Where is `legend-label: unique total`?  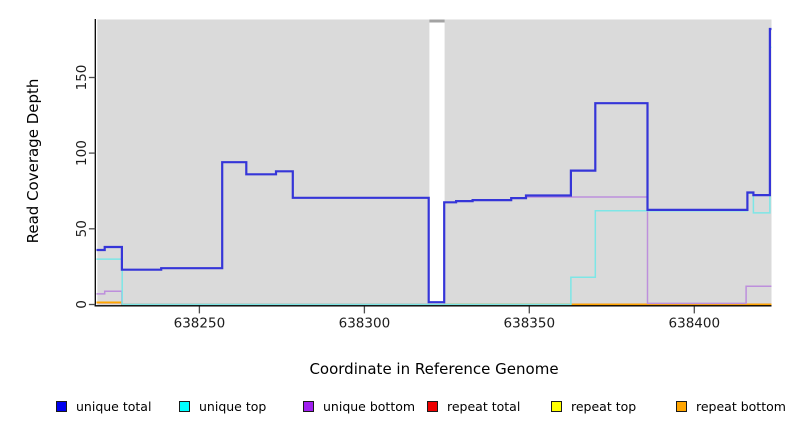
legend-label: unique total is located at coordinates (114, 406).